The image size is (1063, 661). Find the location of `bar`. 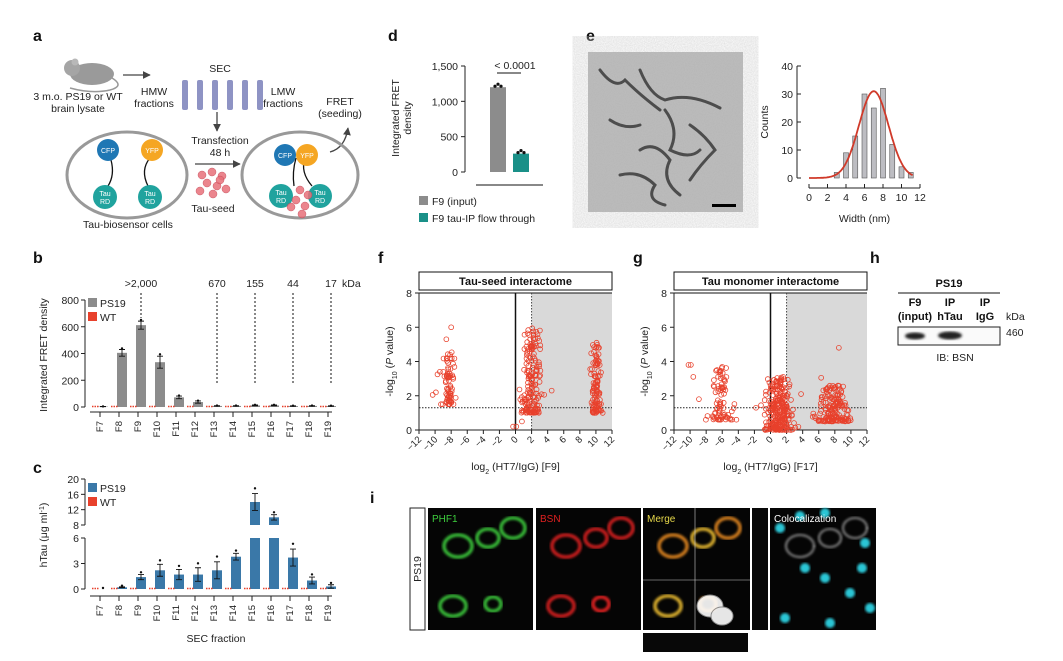

bar is located at coordinates (521, 162).